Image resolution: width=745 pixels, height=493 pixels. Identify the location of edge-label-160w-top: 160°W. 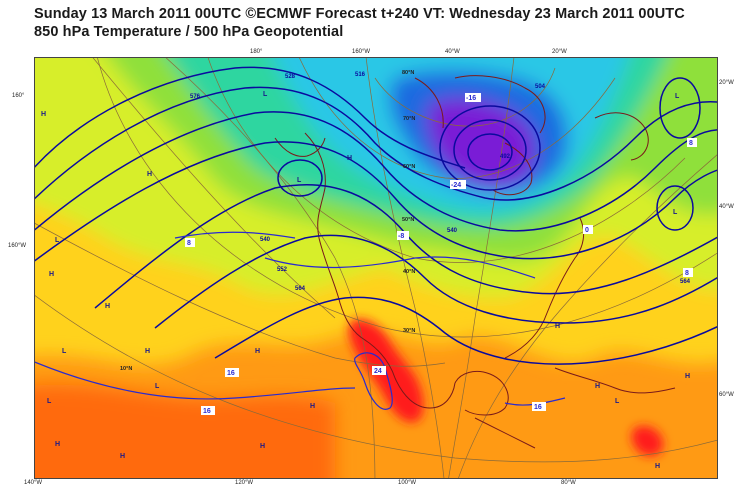
(361, 52).